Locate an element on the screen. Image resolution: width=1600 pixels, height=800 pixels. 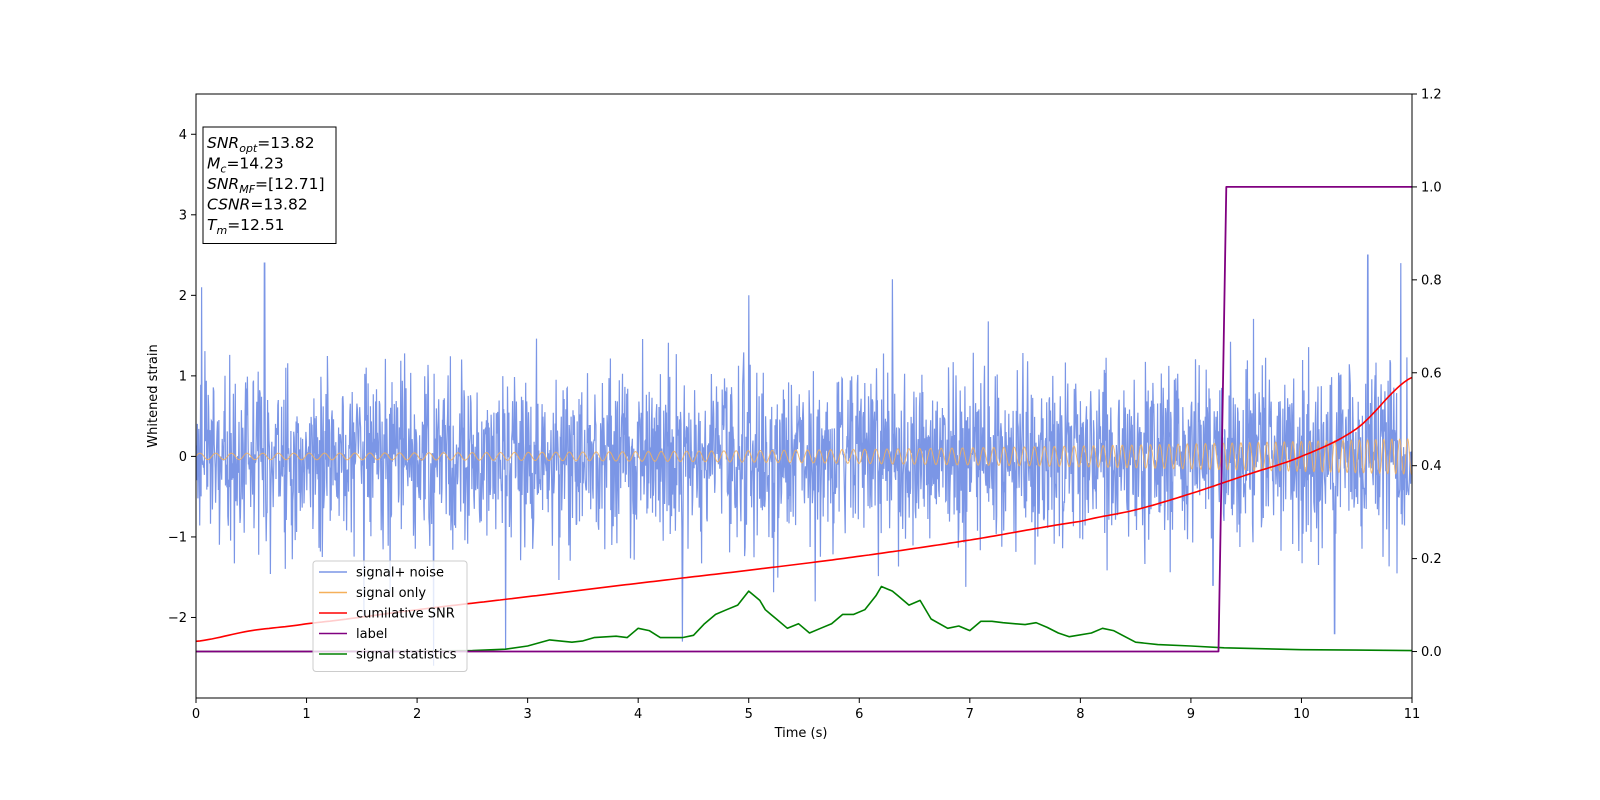
info-line: SNRMF=[12.71] is located at coordinates (266, 185).